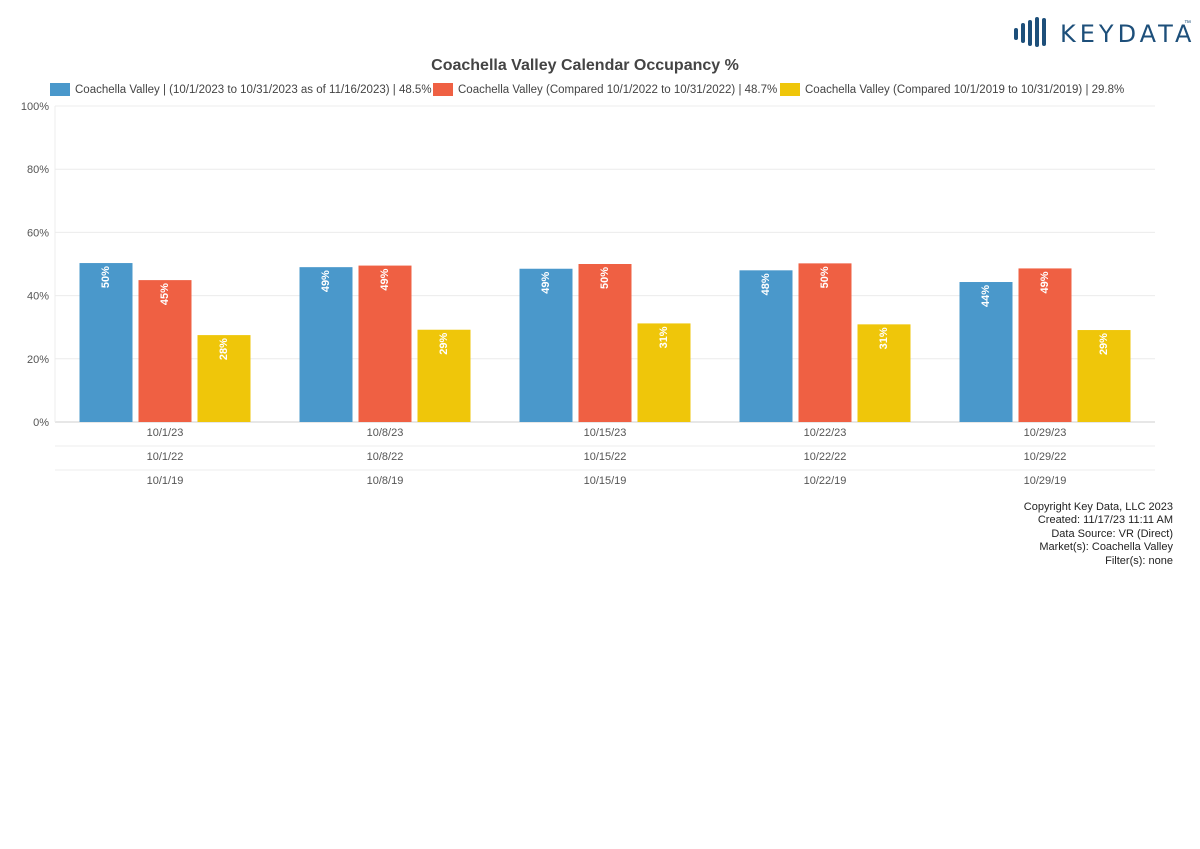 This screenshot has width=1200, height=849. I want to click on x-tick-label: 10/22/22, so click(825, 457).